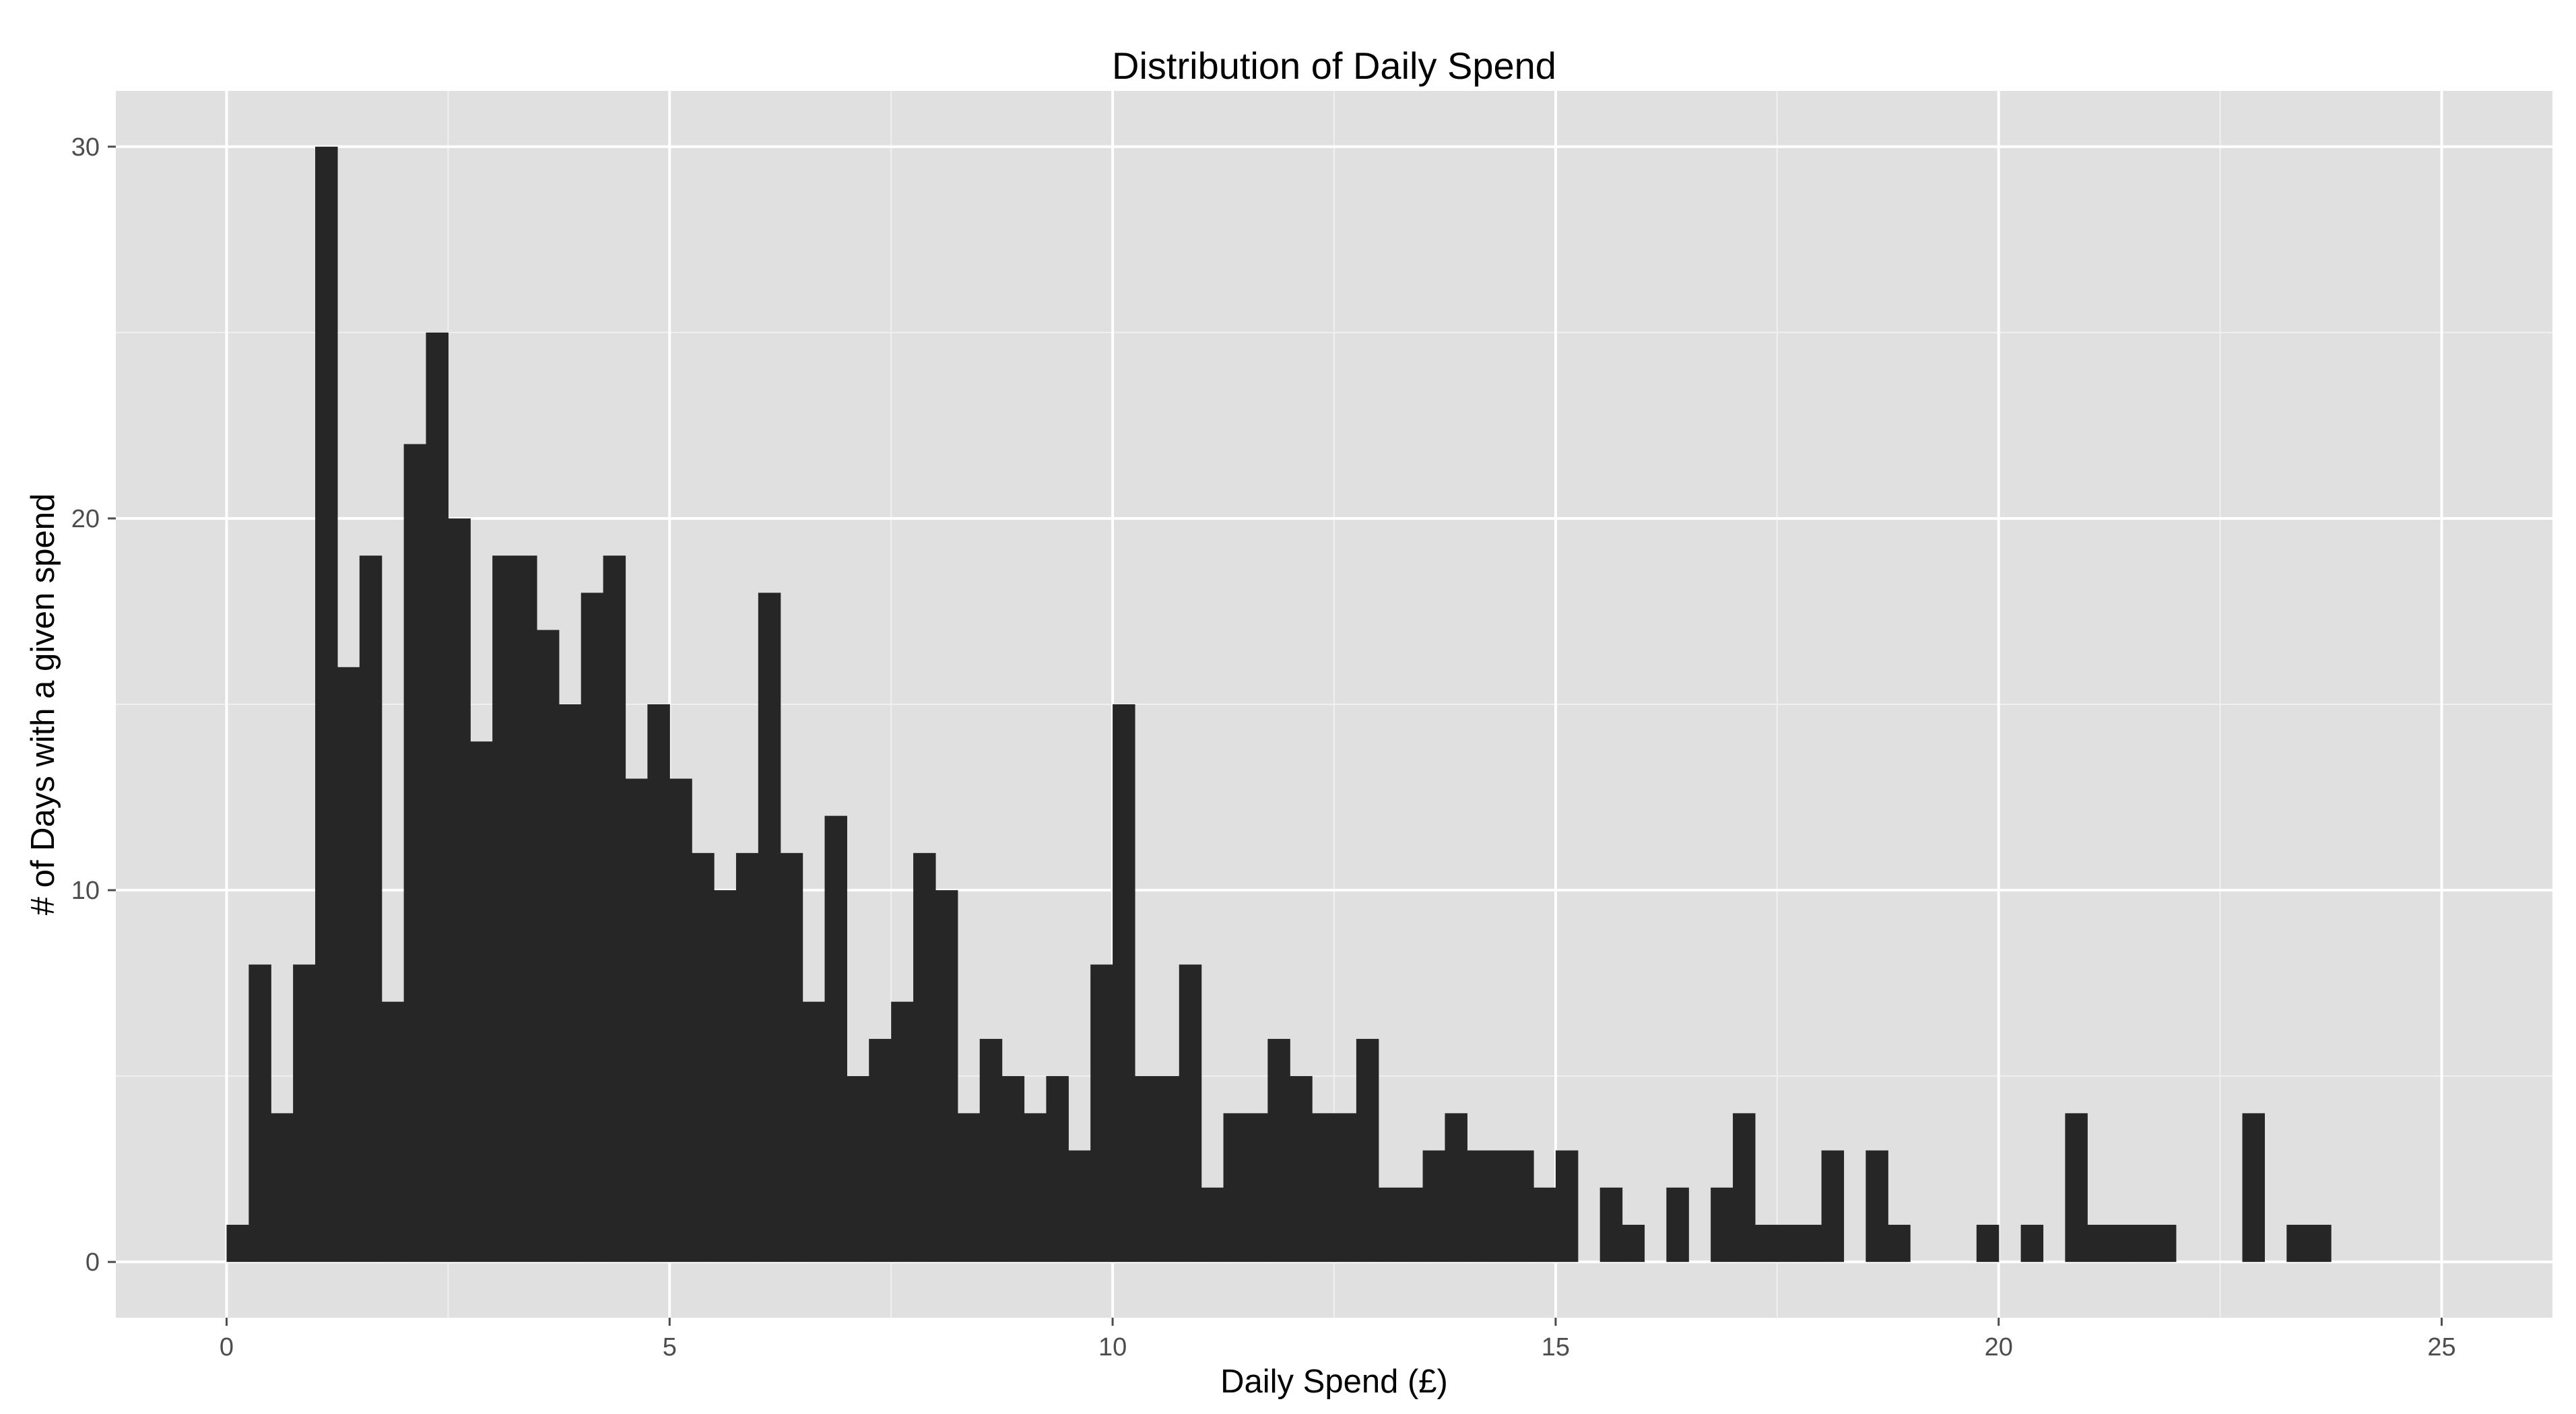 The width and height of the screenshot is (2576, 1414). I want to click on x-axis-label: Daily Spend (£), so click(1334, 1382).